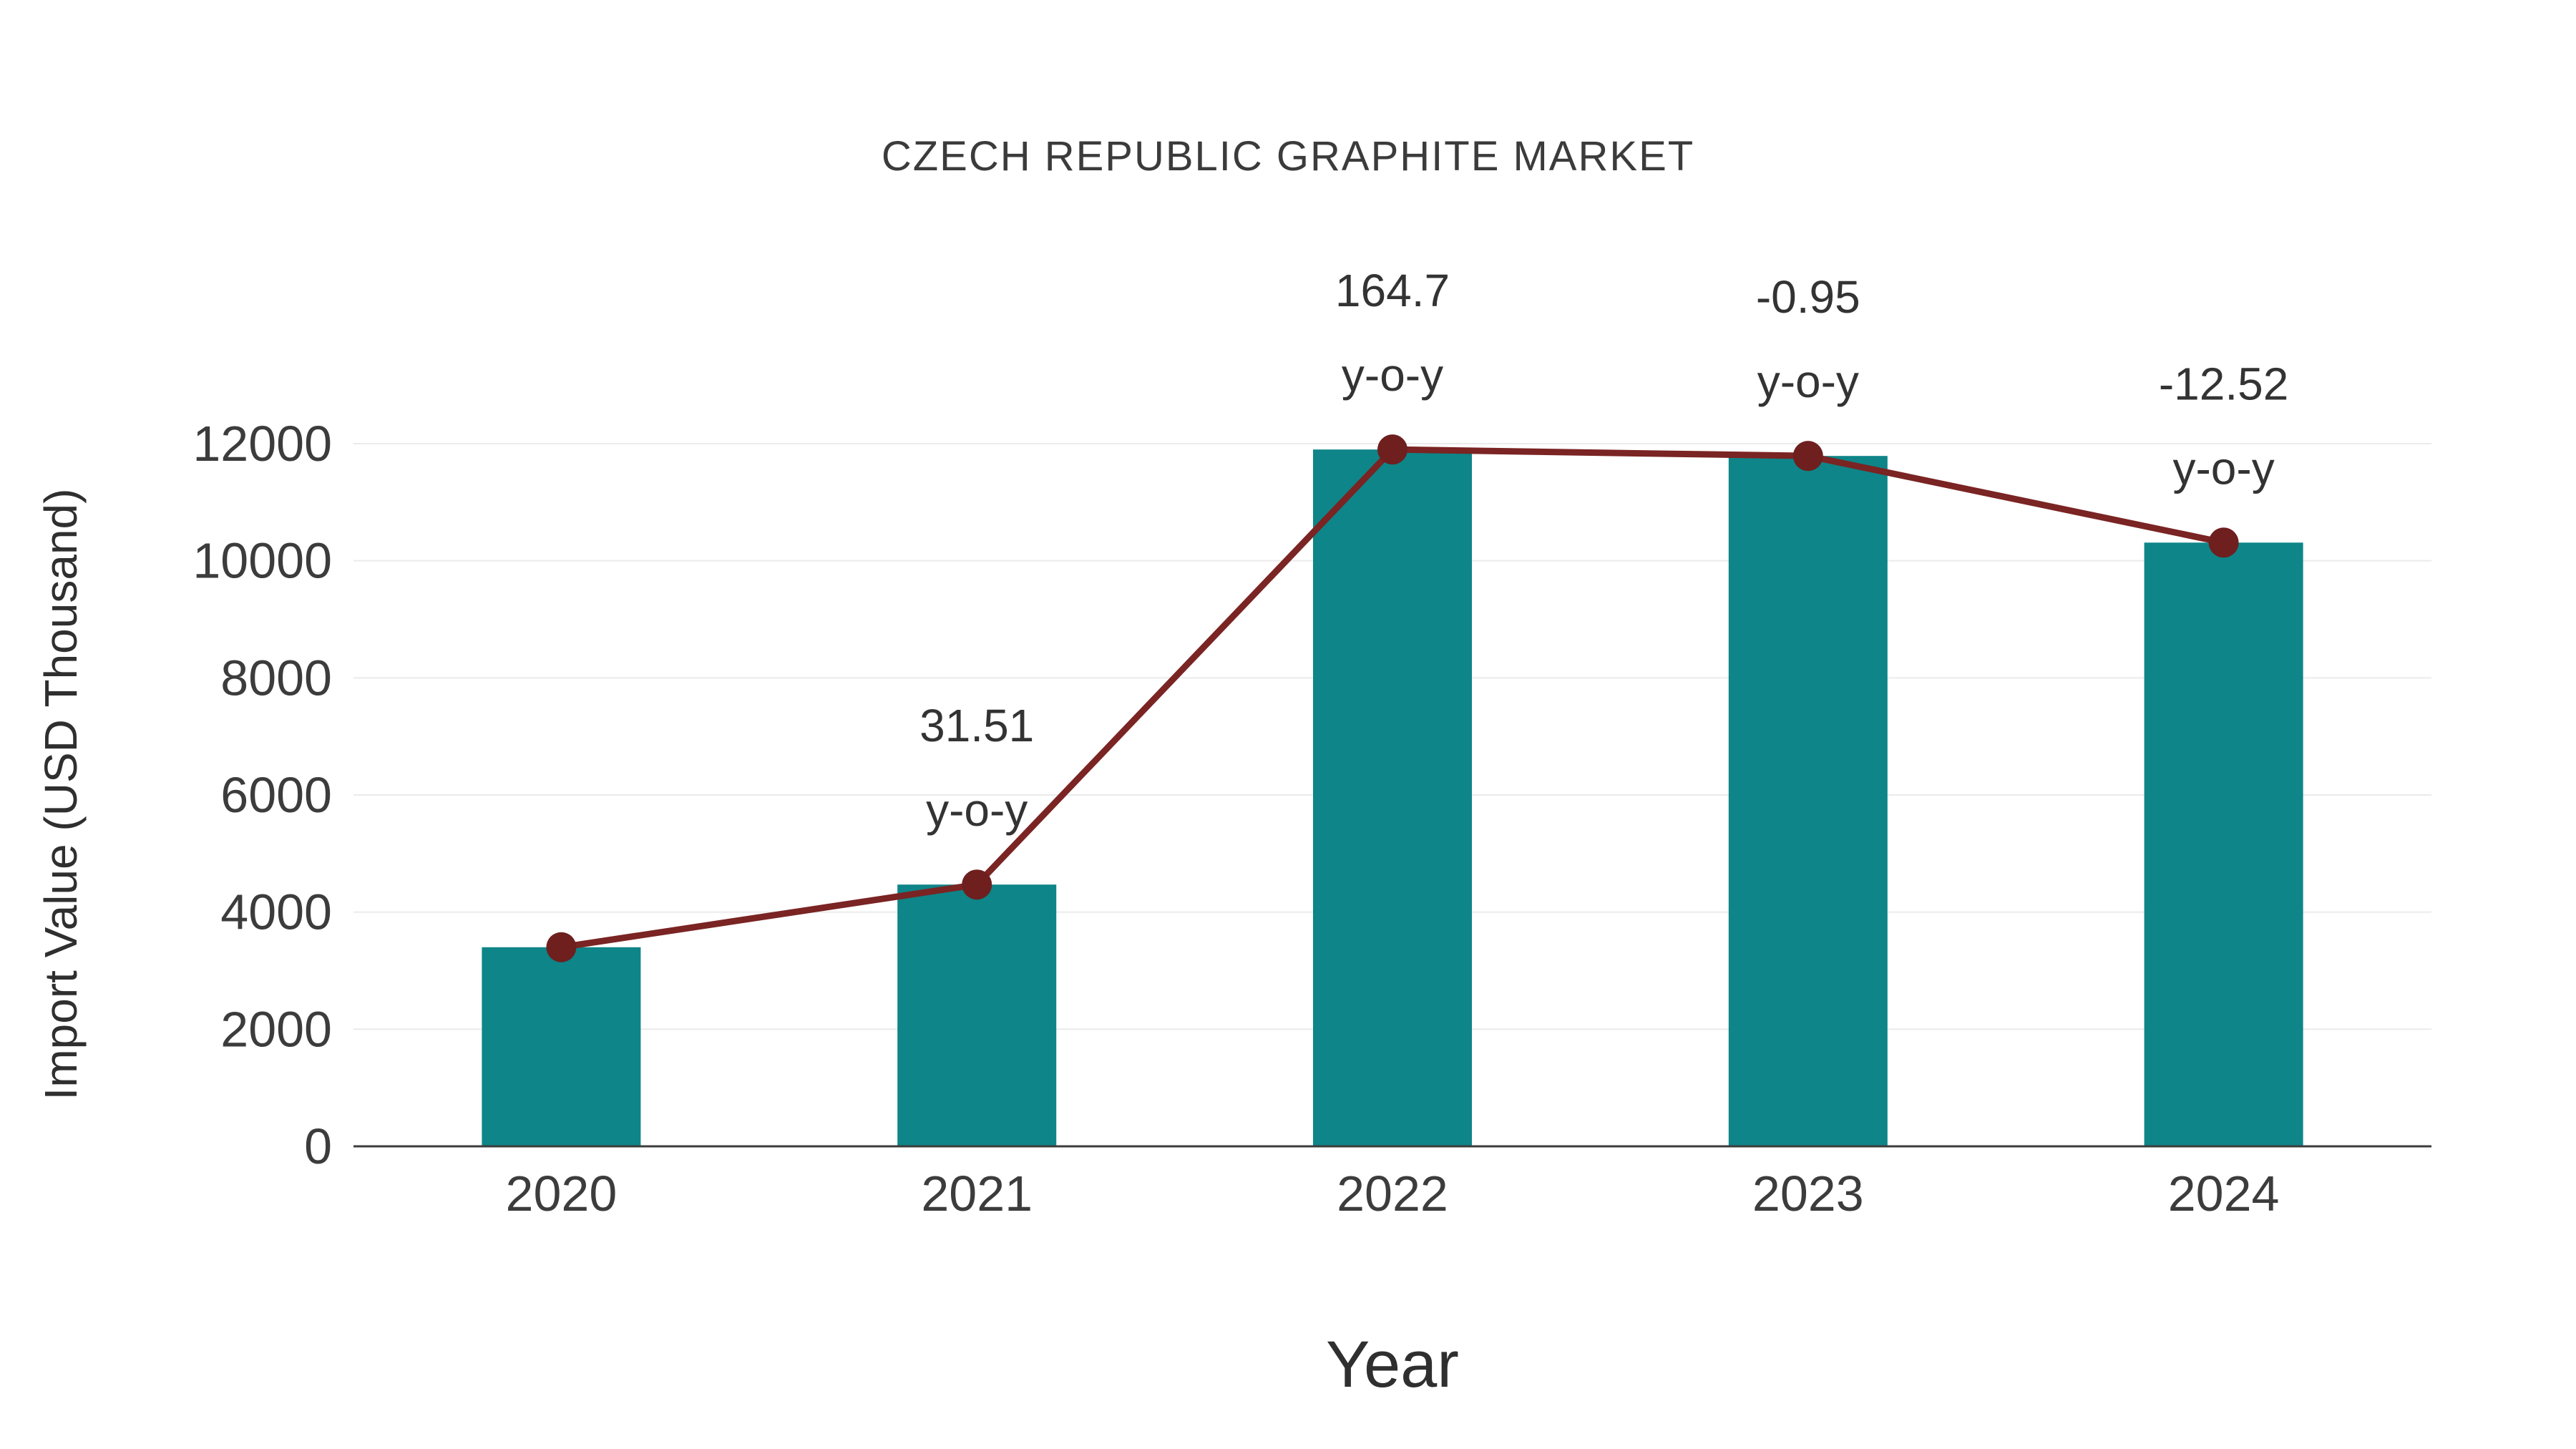 The image size is (2576, 1449). What do you see at coordinates (1808, 1193) in the screenshot?
I see `x-tick-label-2023: 2023` at bounding box center [1808, 1193].